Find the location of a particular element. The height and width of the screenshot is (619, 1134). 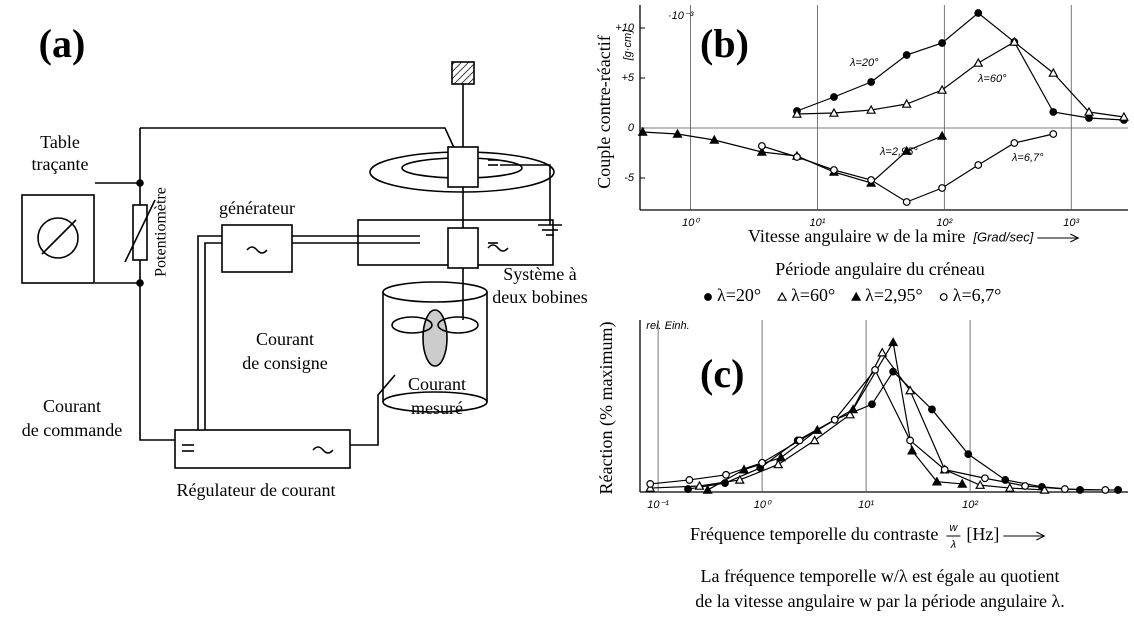

y-tick-label: -5 is located at coordinates (629, 178).